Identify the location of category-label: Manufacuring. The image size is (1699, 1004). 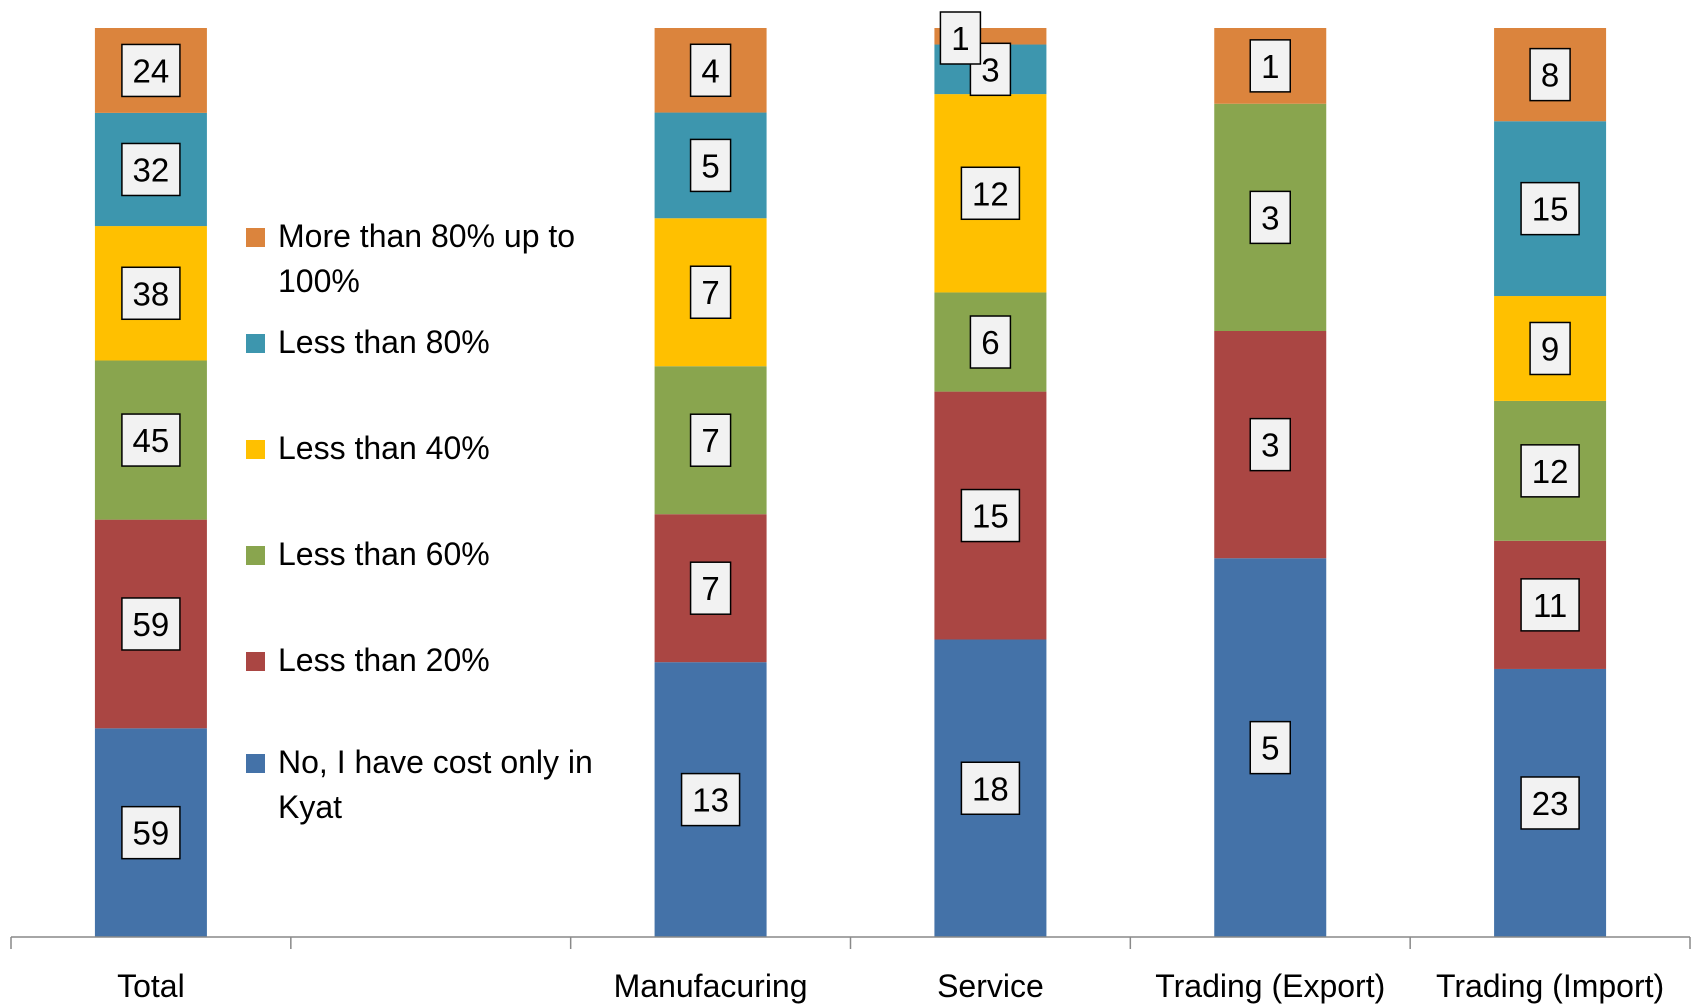
(711, 986).